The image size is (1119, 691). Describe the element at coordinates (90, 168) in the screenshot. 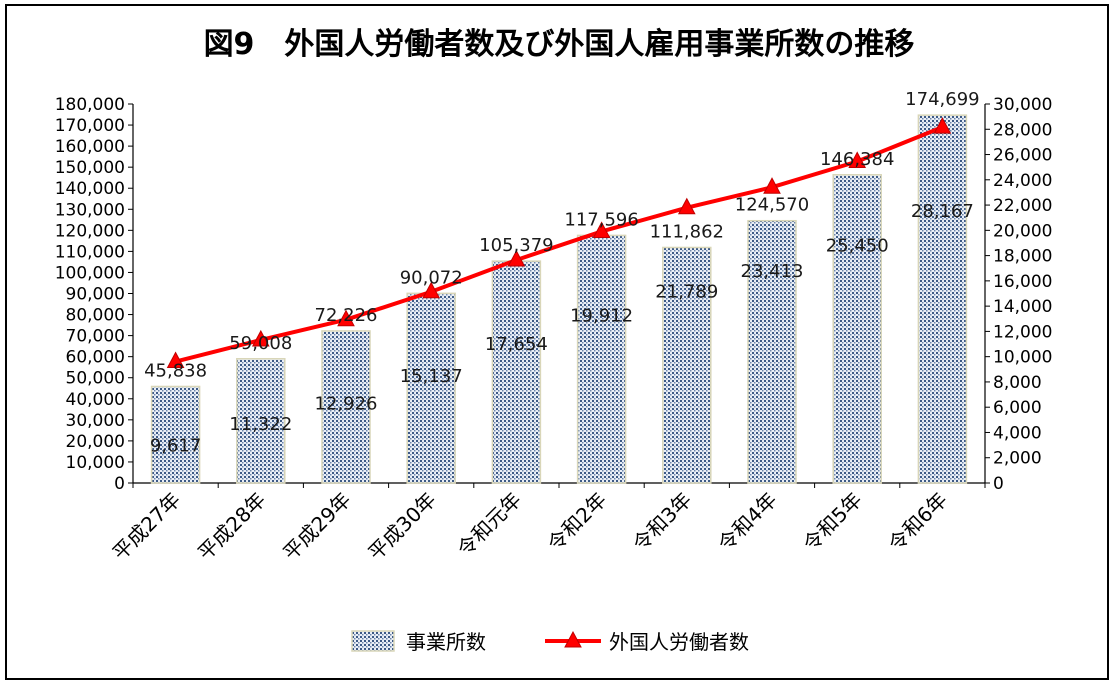

I see `y-left-tick-label: 150,000` at that location.